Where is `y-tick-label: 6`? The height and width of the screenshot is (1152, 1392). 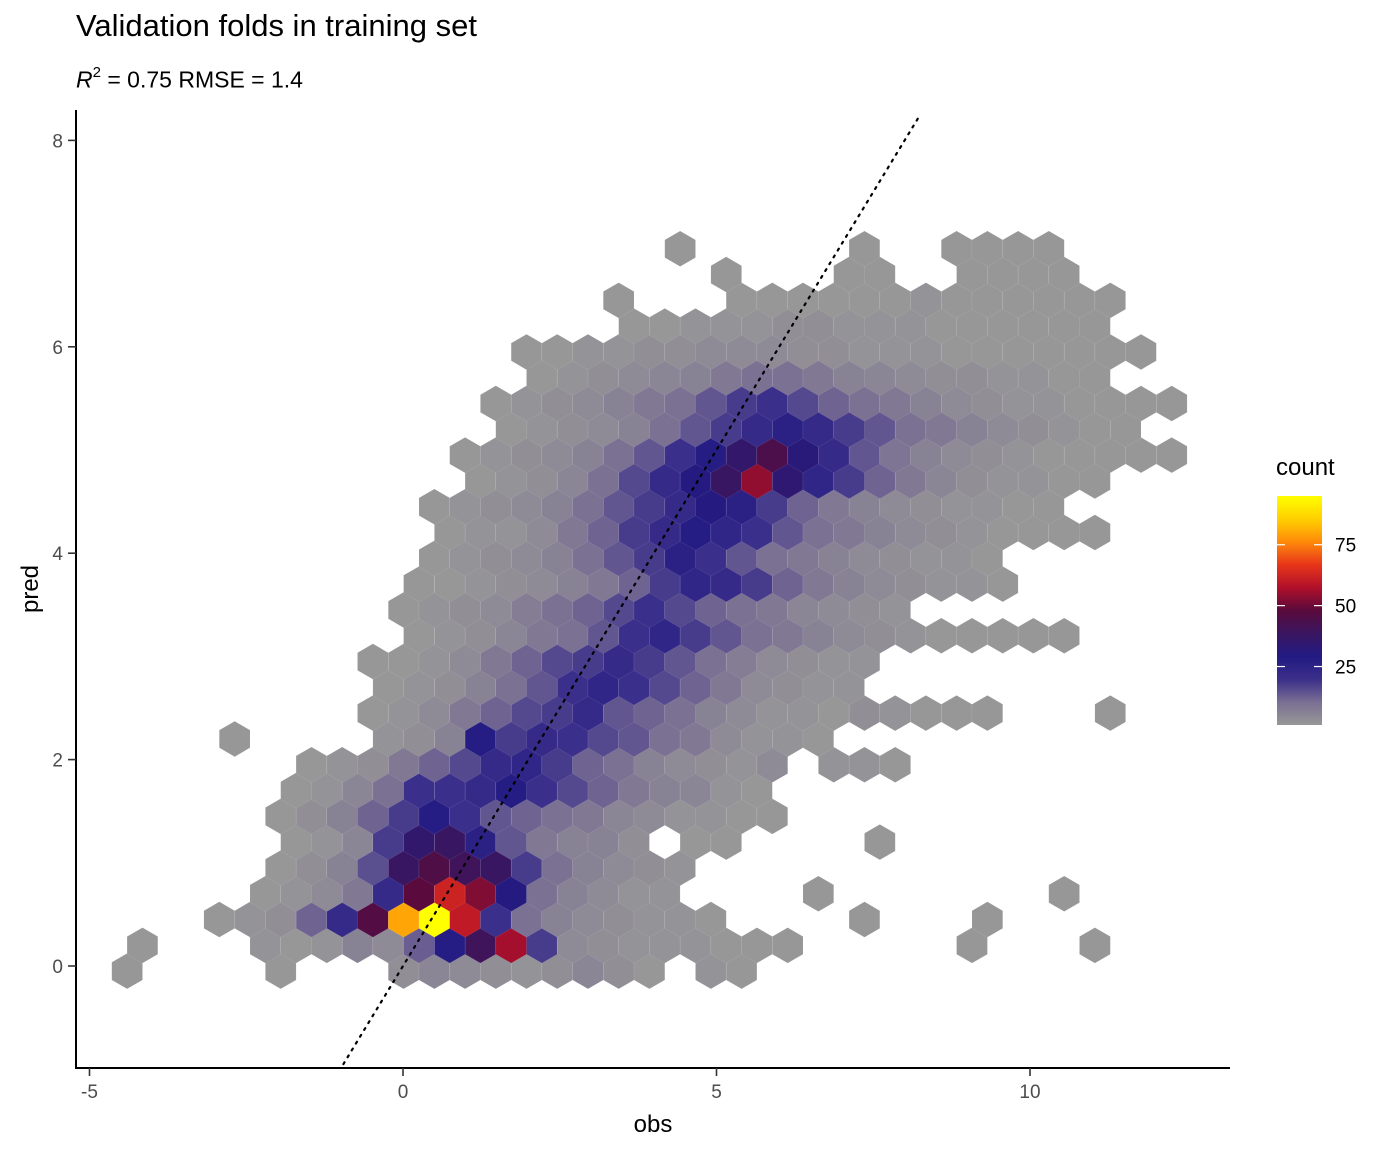
y-tick-label: 6 is located at coordinates (57, 348).